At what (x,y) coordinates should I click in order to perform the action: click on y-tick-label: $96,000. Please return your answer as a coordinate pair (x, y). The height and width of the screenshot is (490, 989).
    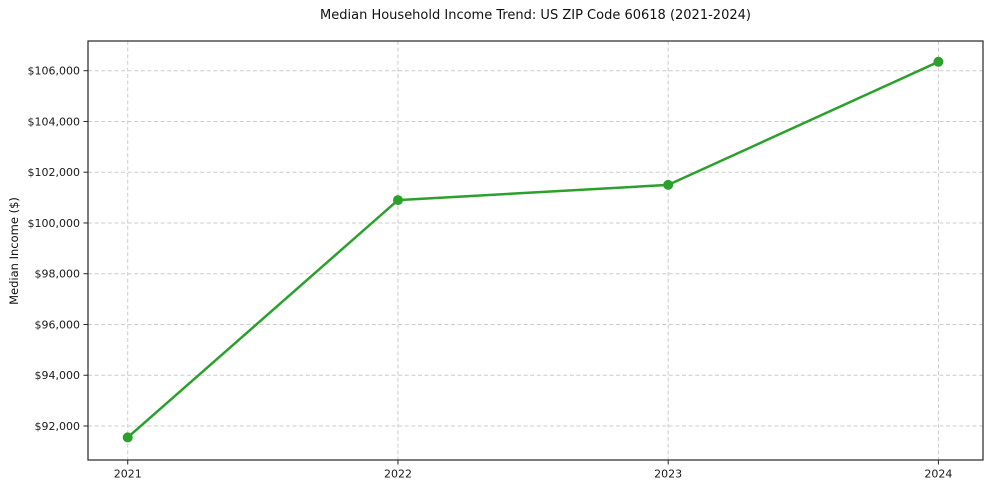
    Looking at the image, I should click on (58, 324).